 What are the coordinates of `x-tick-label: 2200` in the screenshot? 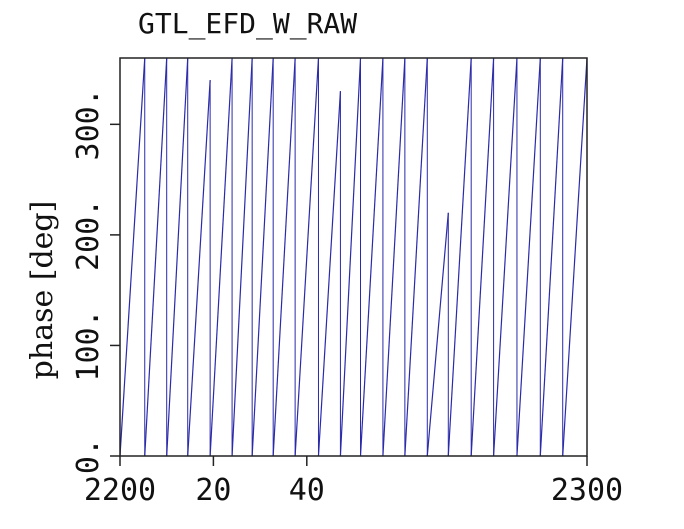 It's located at (120, 490).